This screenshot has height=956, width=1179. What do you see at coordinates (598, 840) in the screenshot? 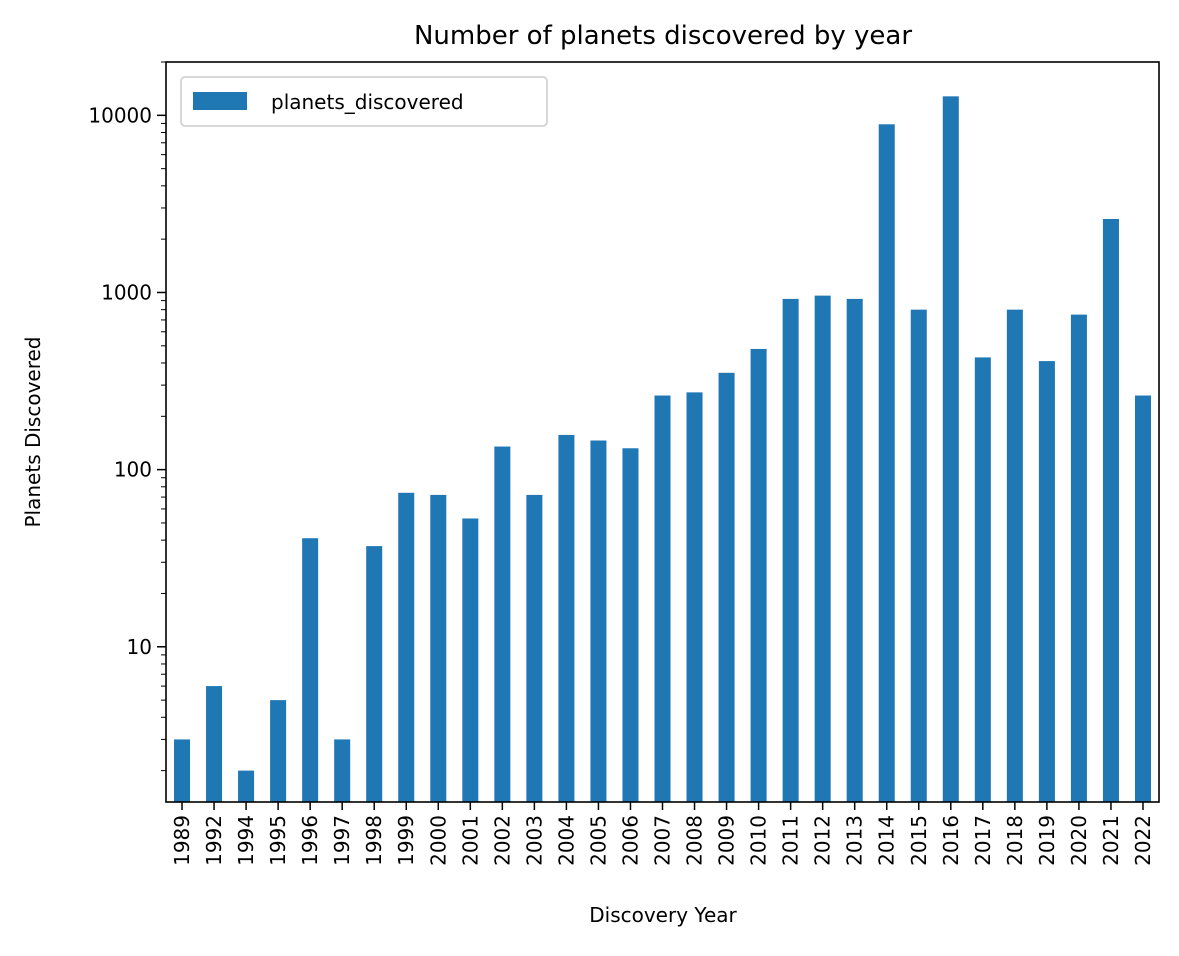
I see `x-tick-label-2005: 2005` at bounding box center [598, 840].